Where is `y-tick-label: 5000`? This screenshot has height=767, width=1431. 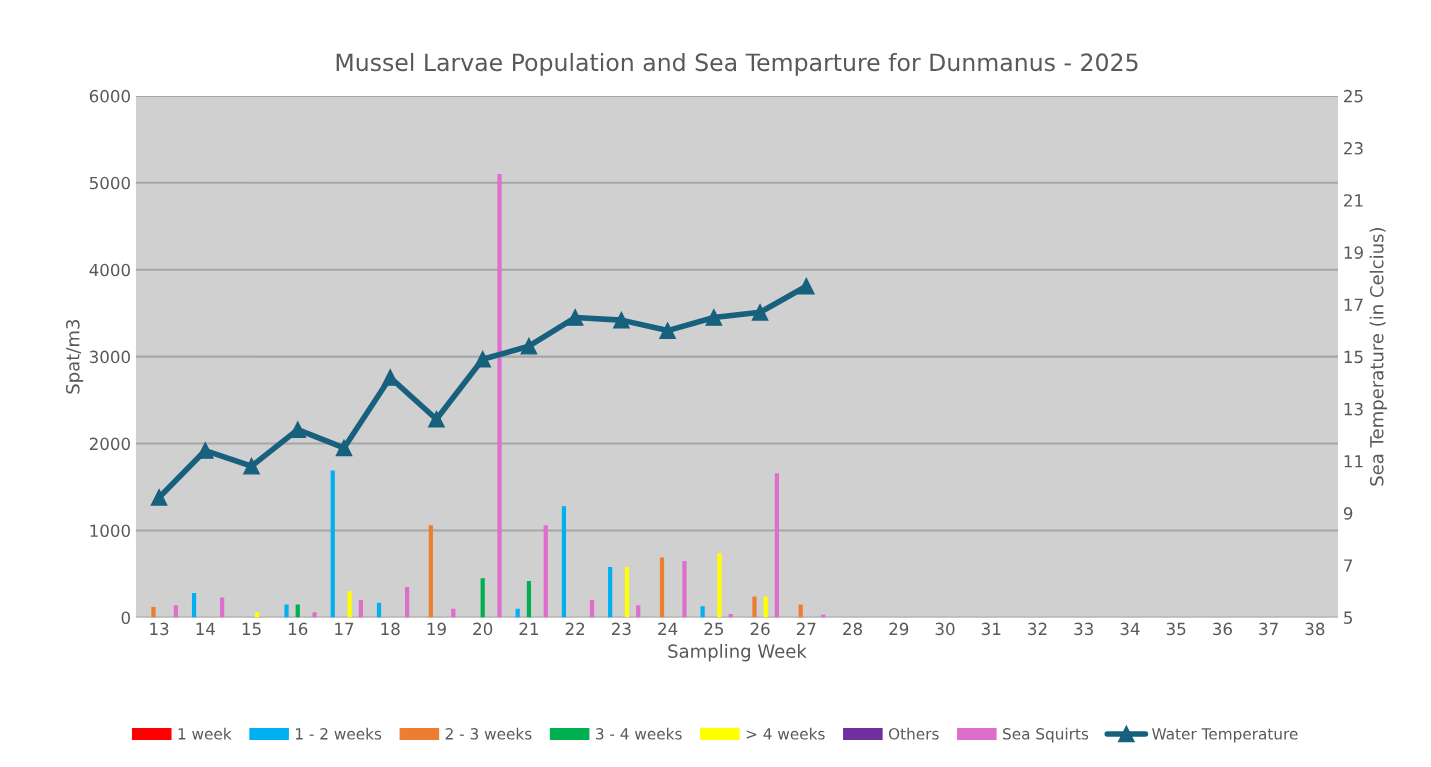
y-tick-label: 5000 is located at coordinates (109, 183).